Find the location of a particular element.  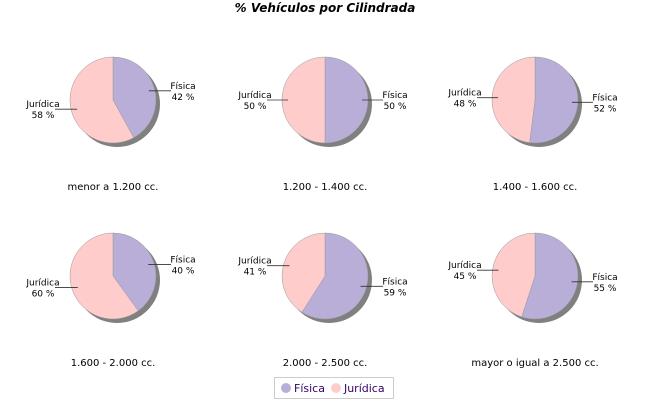

slice-label-value: 59 % is located at coordinates (395, 293).